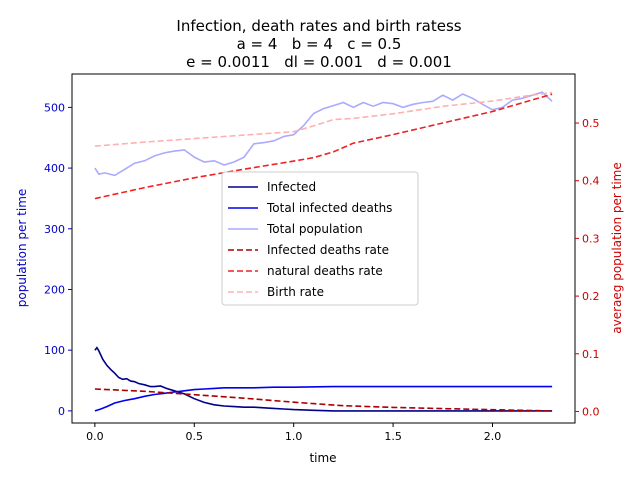 This screenshot has height=480, width=640. What do you see at coordinates (591, 123) in the screenshot?
I see `y-right-tick-label: 0.5` at bounding box center [591, 123].